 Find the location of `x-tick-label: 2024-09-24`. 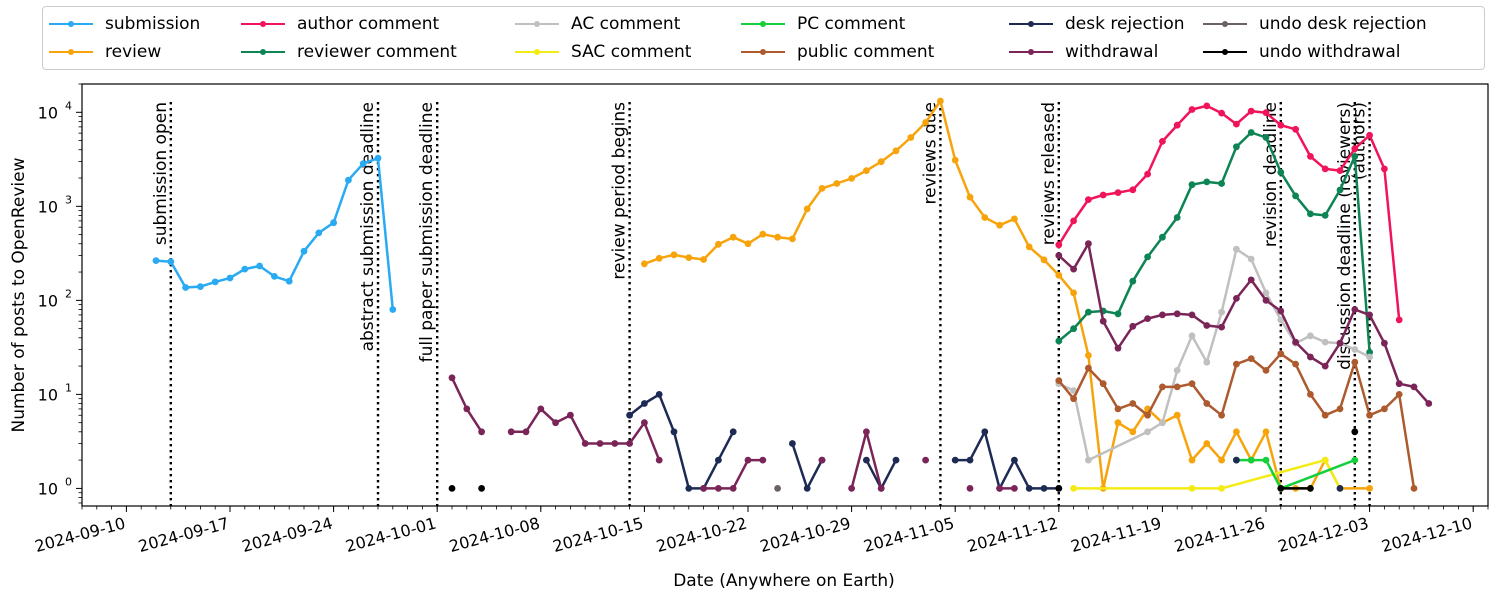

x-tick-label: 2024-09-24 is located at coordinates (287, 535).